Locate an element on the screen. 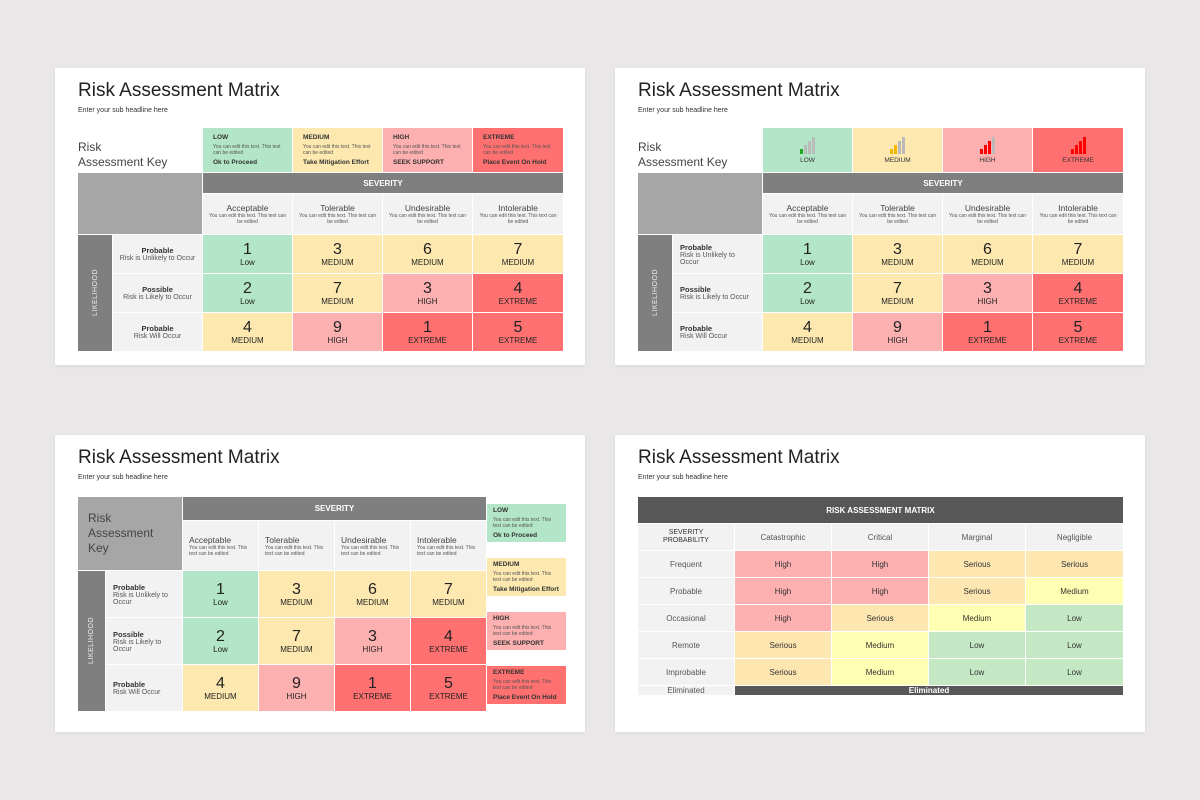 This screenshot has width=1200, height=800. risk-cell: 1 Low is located at coordinates (247, 254).